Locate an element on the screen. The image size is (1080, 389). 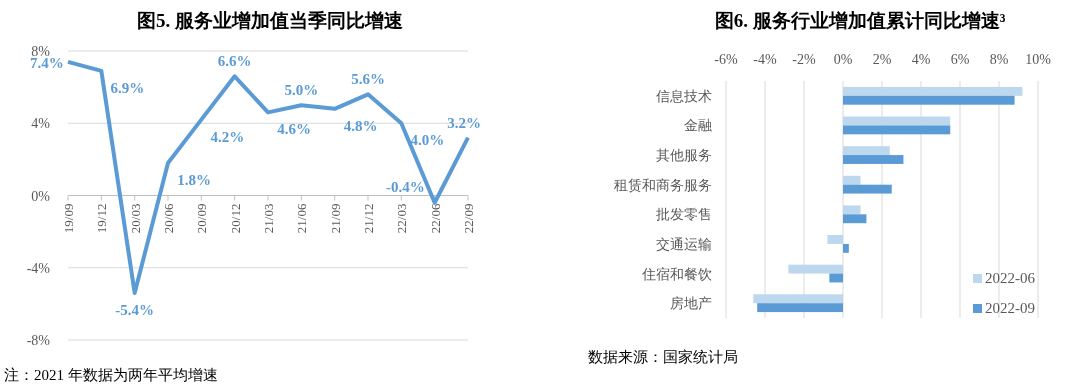
y-tick-label: 批发零售 is located at coordinates (684, 215).